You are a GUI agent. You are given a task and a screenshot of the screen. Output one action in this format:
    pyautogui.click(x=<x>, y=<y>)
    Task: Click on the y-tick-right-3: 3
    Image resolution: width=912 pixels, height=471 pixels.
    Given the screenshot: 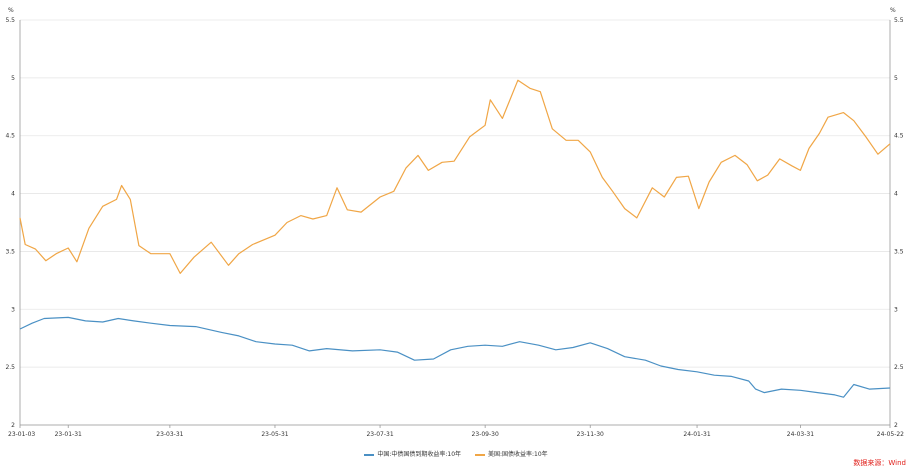 What is the action you would take?
    pyautogui.click(x=896, y=309)
    